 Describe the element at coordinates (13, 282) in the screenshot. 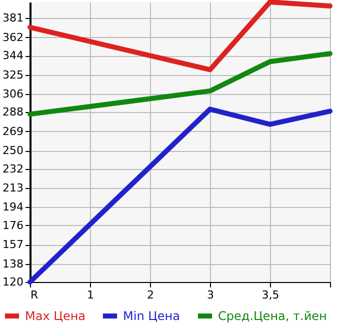

I see `y-tick-label: 120` at that location.